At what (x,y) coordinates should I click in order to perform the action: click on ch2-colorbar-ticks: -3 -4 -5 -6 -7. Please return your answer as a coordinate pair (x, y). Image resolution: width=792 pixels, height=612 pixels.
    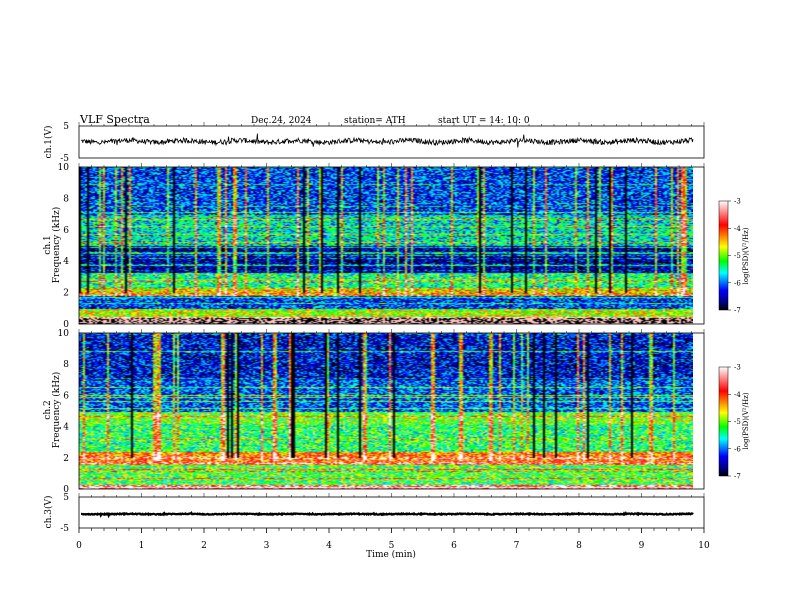
    Looking at the image, I should click on (734, 422).